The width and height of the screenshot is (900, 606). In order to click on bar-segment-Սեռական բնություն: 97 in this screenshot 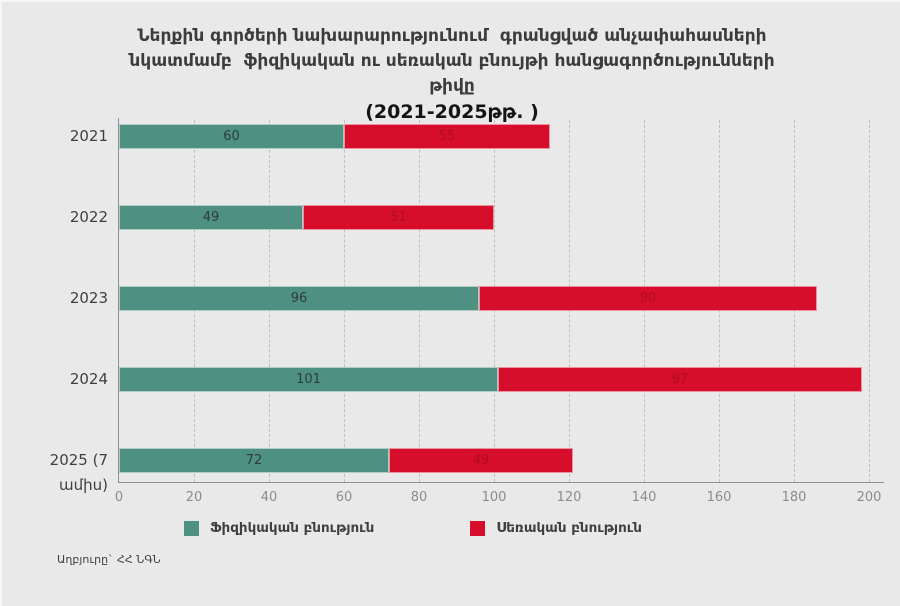, I will do `click(680, 379)`.